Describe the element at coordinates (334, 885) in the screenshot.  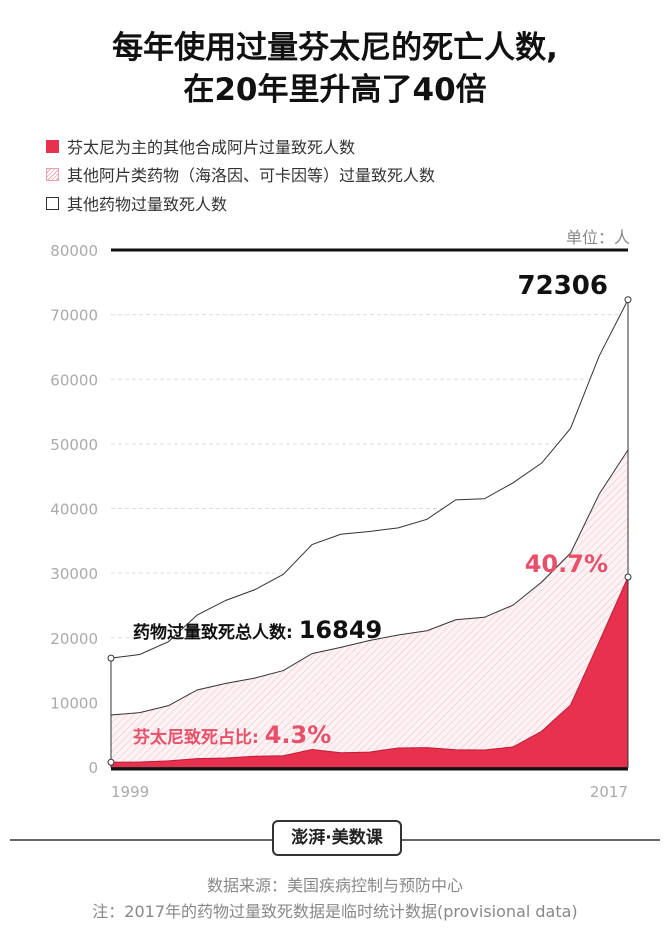
I see `source-text: 数据来源：美国疾病控制与预防中心` at that location.